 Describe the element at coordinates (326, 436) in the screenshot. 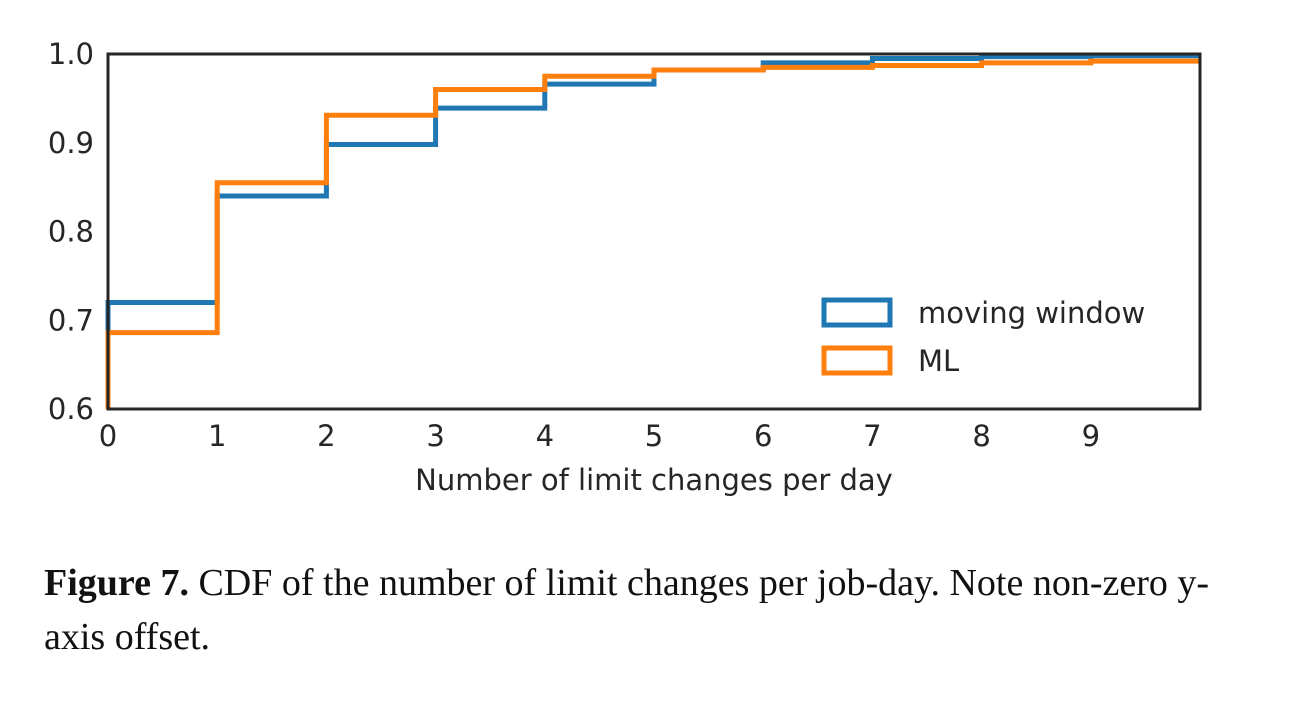

I see `x-tick-label-2: 2` at that location.